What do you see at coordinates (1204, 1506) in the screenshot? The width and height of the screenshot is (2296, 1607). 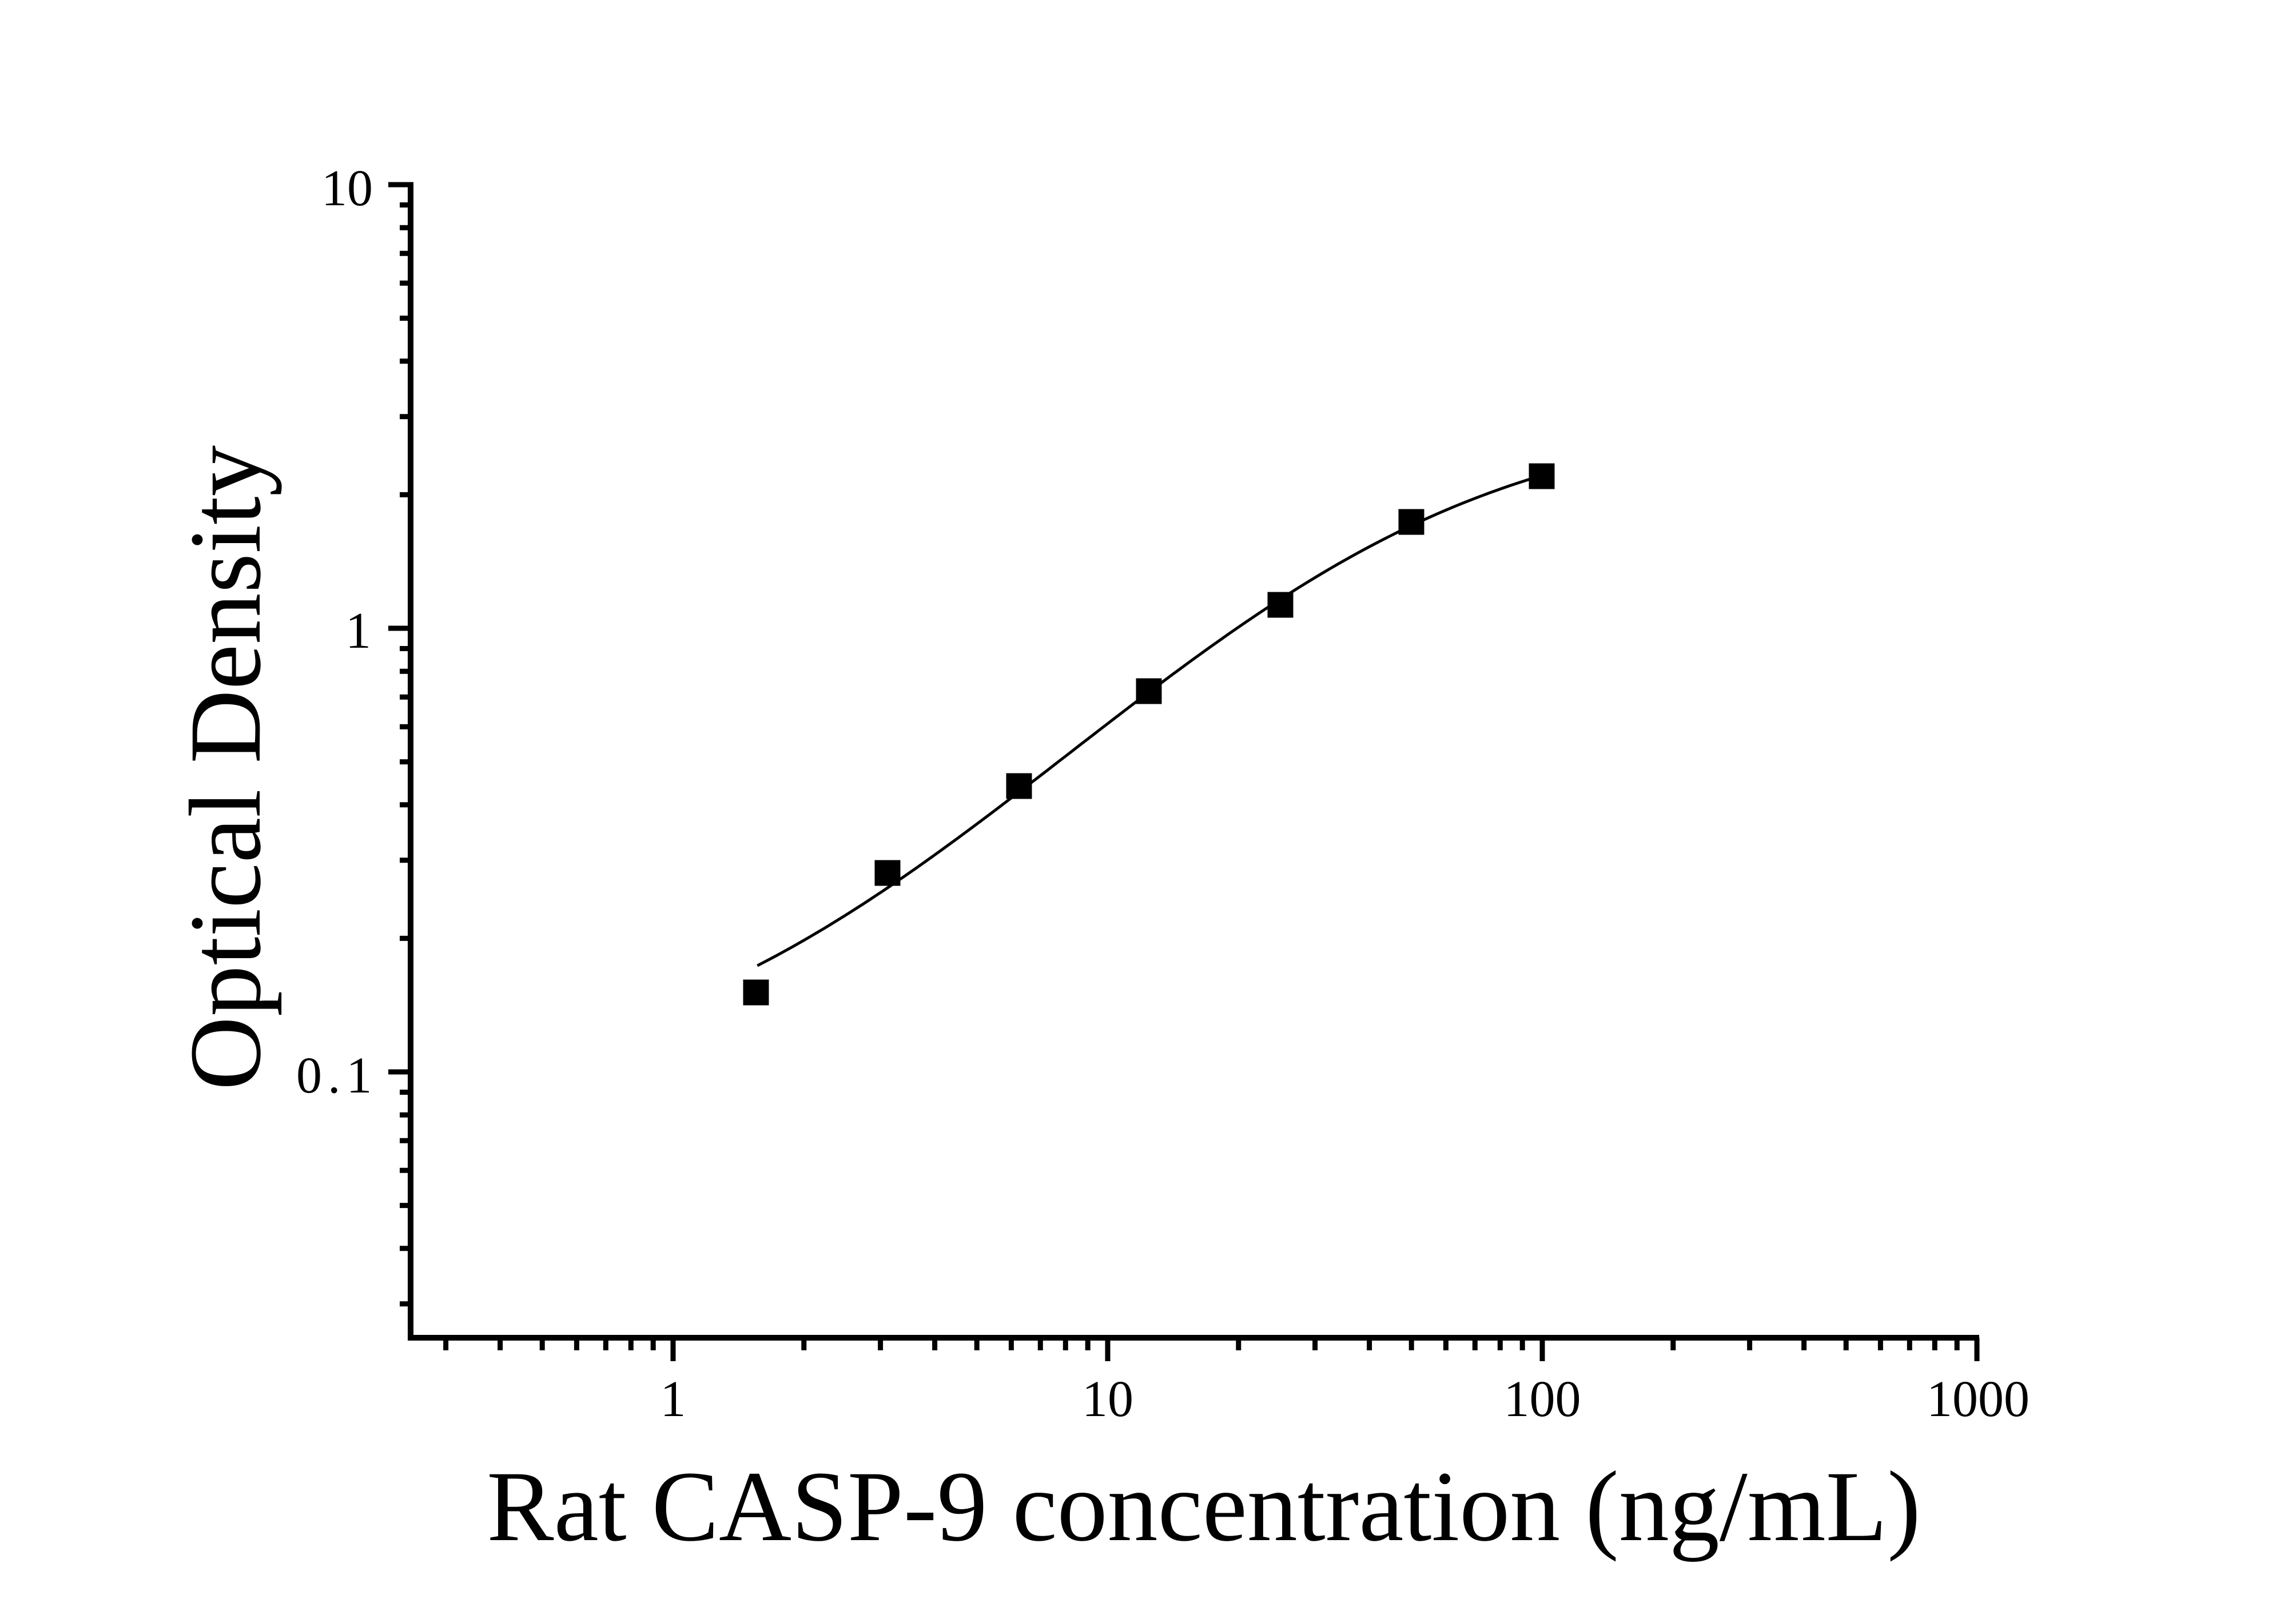 I see `svg-text:Rat CASP-9 concentration (ng/m: Rat CASP-9 concentration (ng/mL)` at bounding box center [1204, 1506].